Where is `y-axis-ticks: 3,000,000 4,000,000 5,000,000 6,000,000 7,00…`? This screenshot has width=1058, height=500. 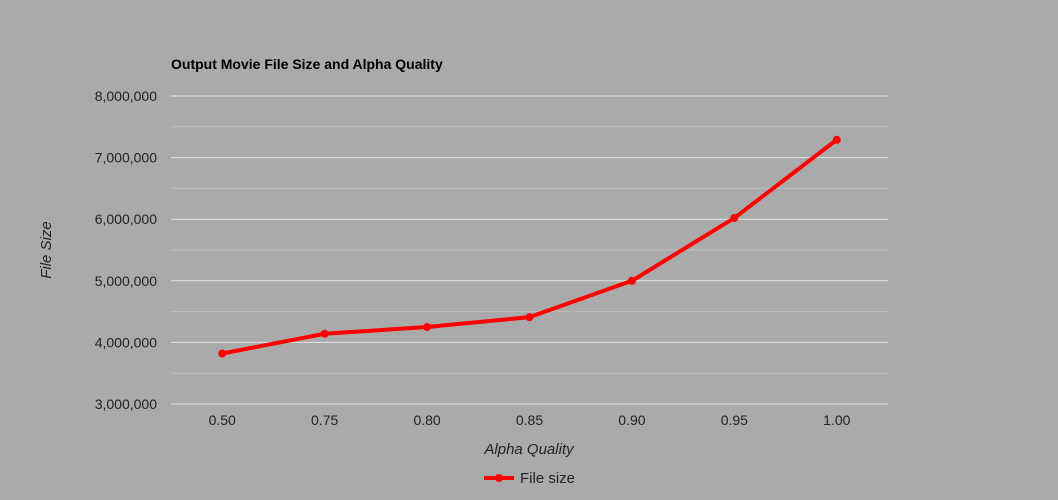 y-axis-ticks: 3,000,000 4,000,000 5,000,000 6,000,000 7,00… is located at coordinates (126, 250).